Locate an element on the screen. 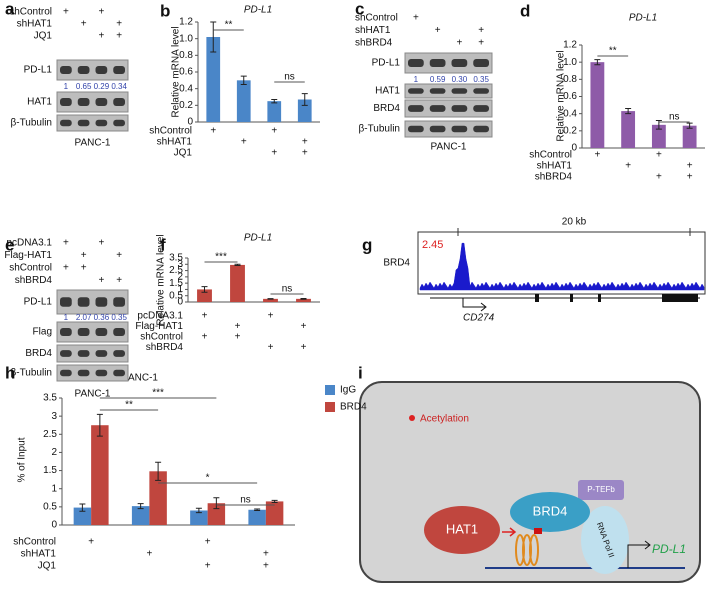 The height and width of the screenshot is (591, 709). legend-label: IgG is located at coordinates (348, 390).